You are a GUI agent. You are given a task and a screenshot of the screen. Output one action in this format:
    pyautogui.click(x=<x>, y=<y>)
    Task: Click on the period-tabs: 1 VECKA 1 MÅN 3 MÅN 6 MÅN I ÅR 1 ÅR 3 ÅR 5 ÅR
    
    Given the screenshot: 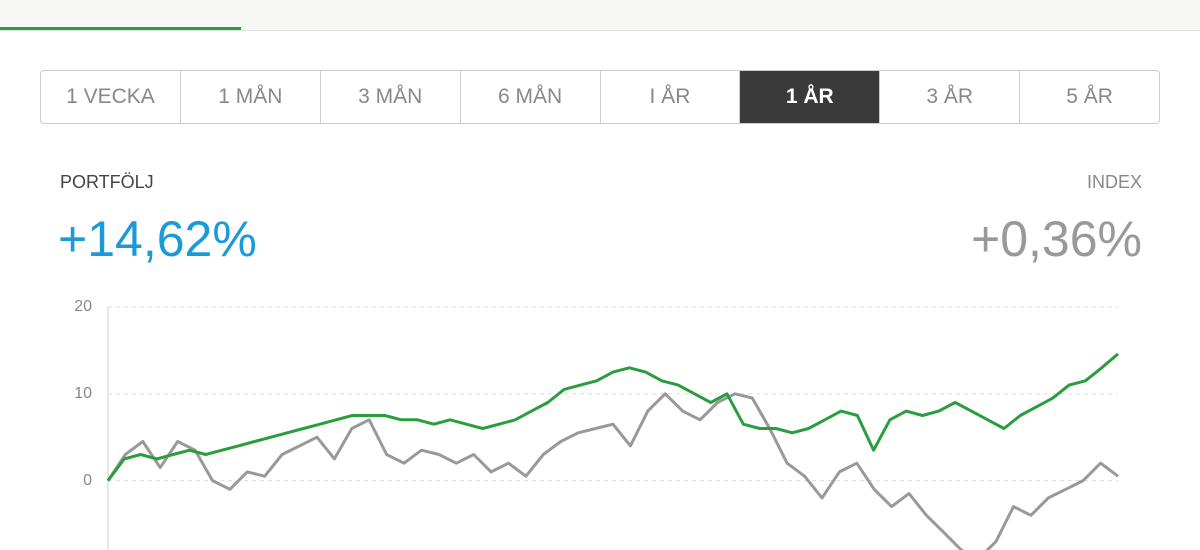 What is the action you would take?
    pyautogui.click(x=600, y=97)
    